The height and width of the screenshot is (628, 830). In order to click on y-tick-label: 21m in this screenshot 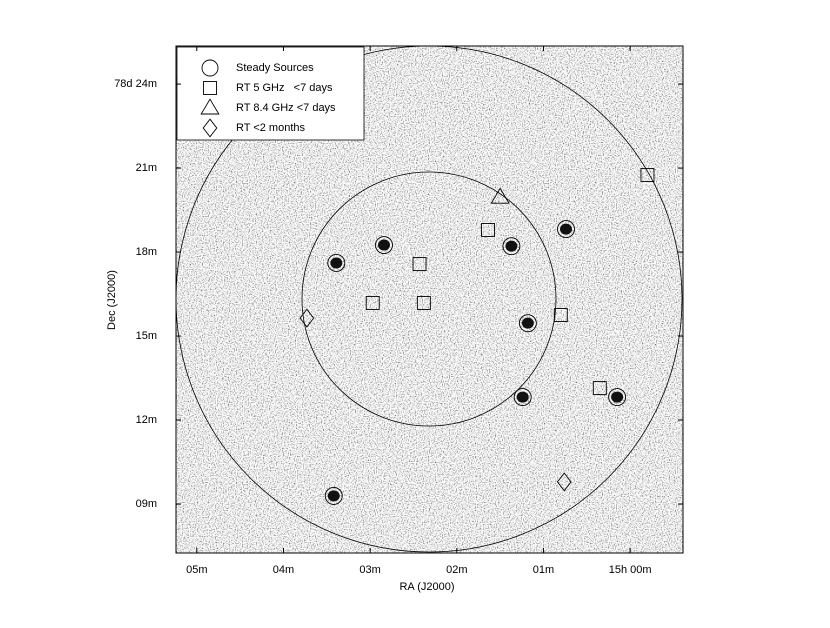, I will do `click(146, 168)`.